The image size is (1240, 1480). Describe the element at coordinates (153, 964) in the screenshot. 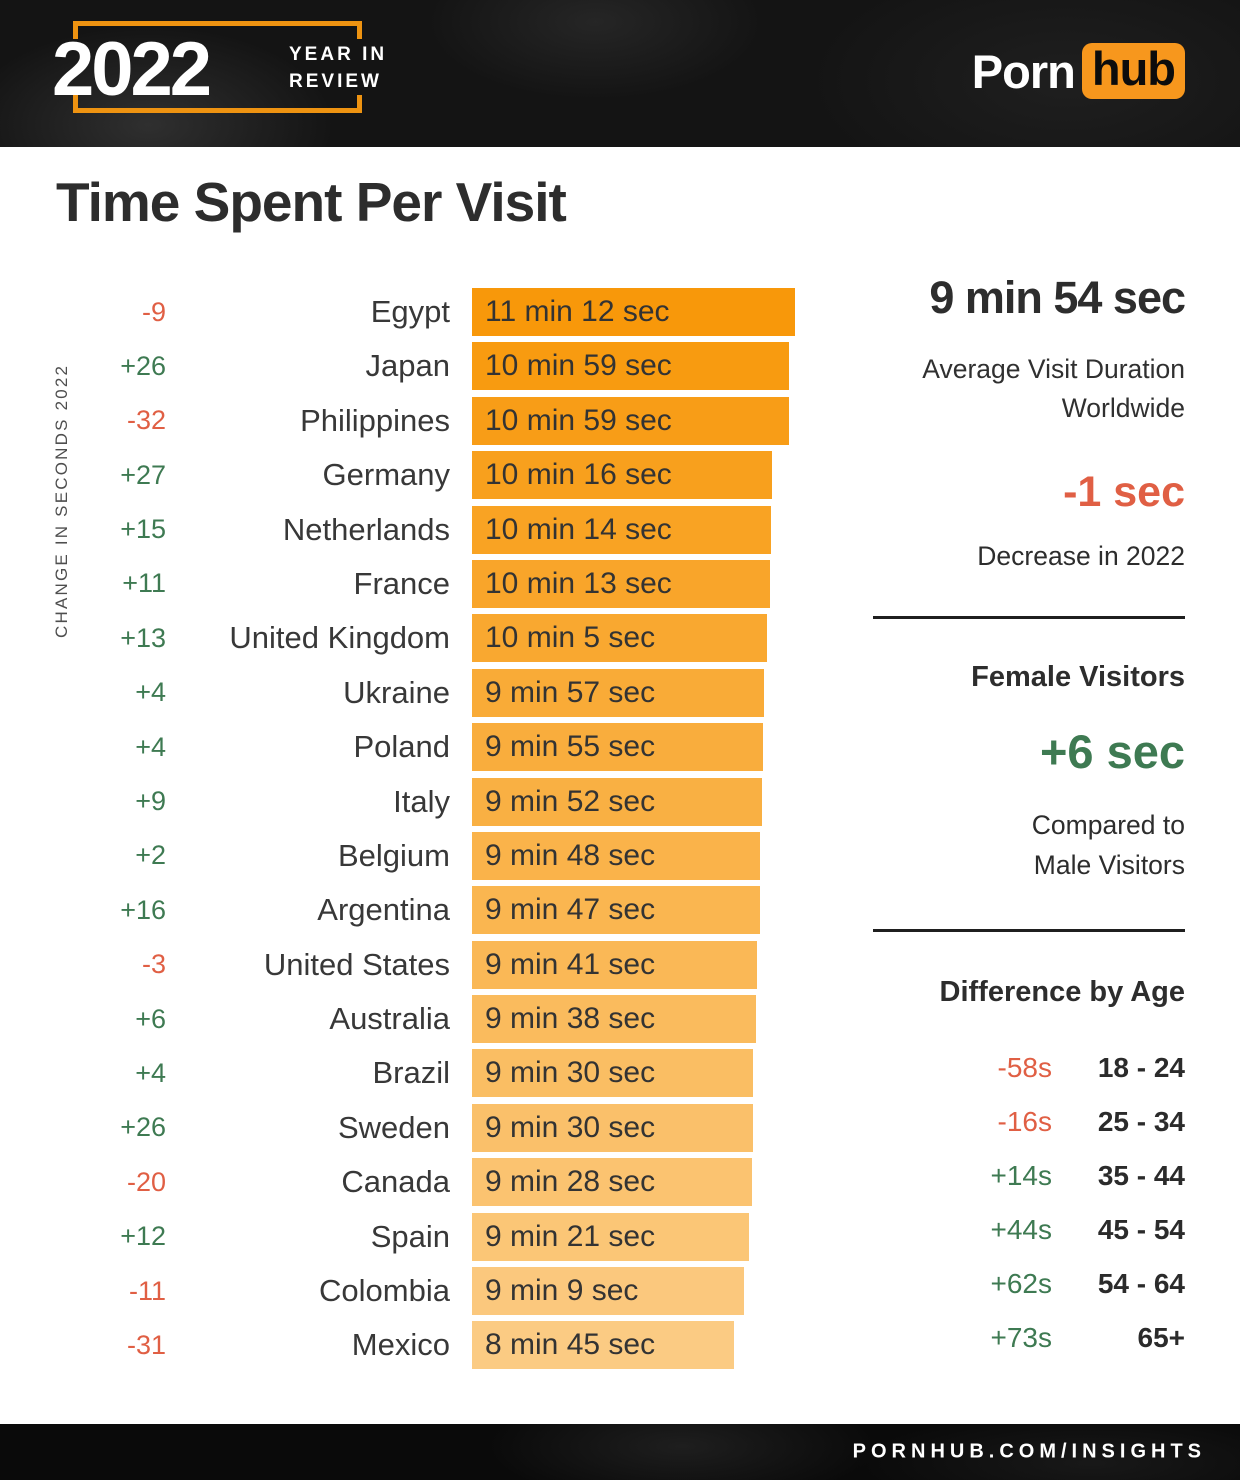

I see `change-value: -3` at that location.